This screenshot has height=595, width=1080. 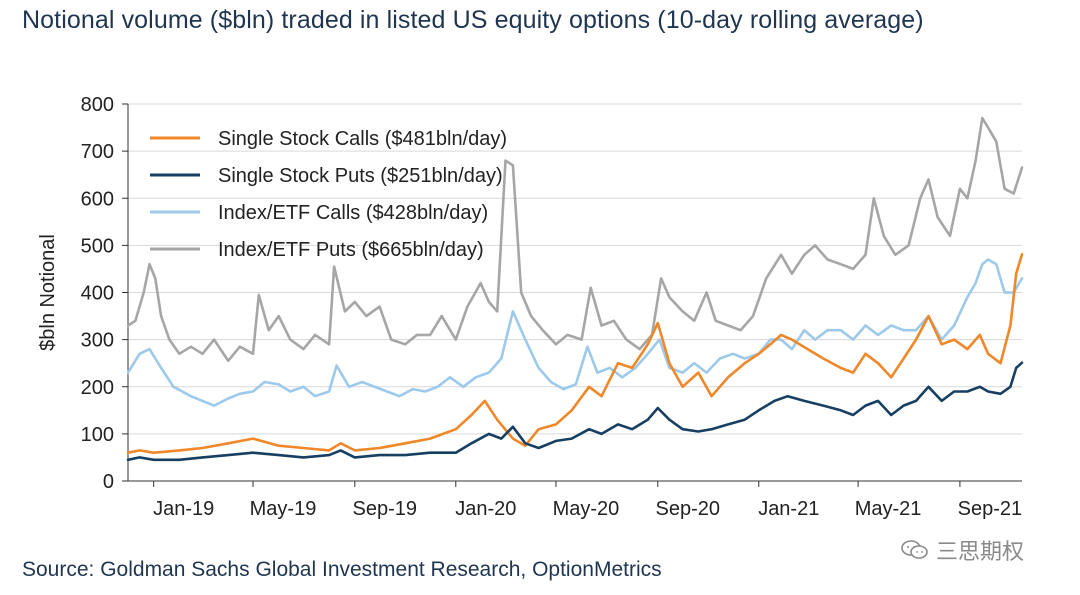 I want to click on y-tick-label: 200, so click(x=97, y=388).